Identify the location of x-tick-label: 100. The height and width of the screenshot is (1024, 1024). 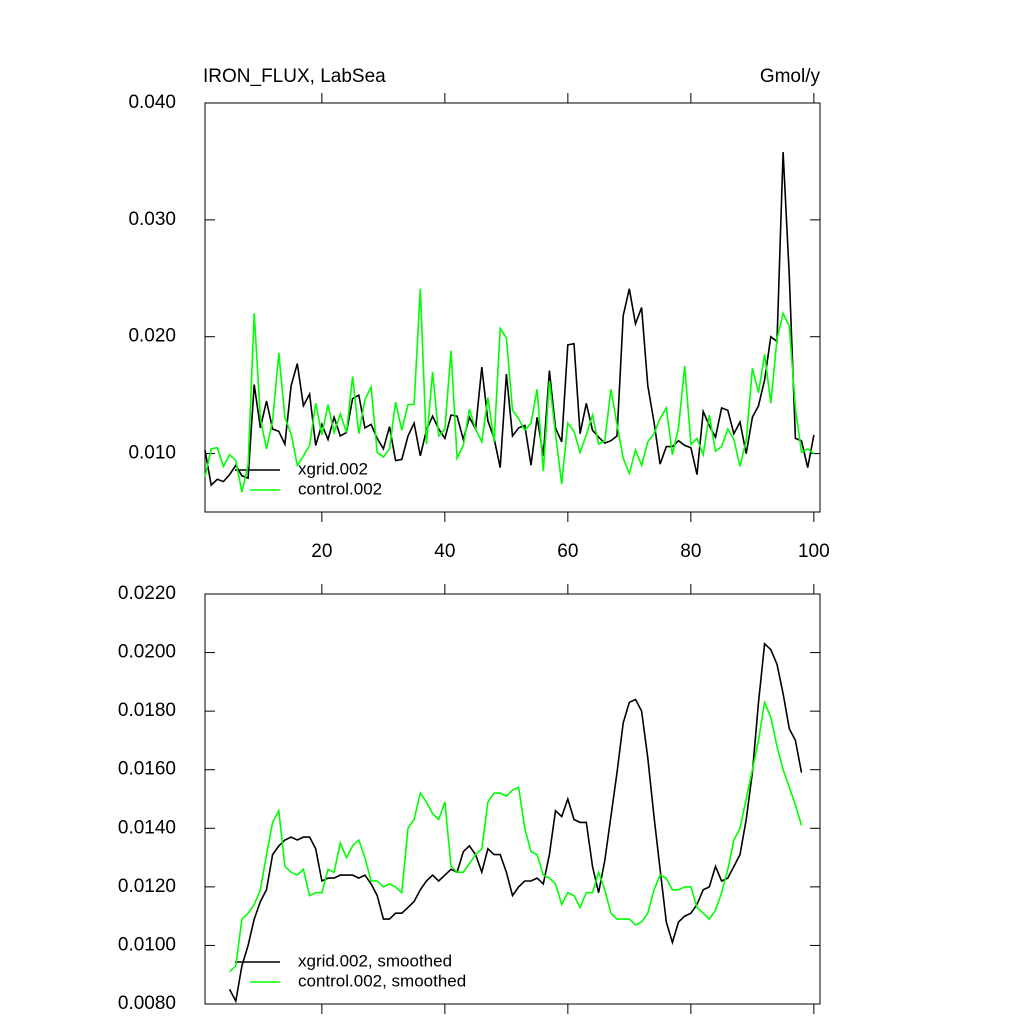
(814, 551).